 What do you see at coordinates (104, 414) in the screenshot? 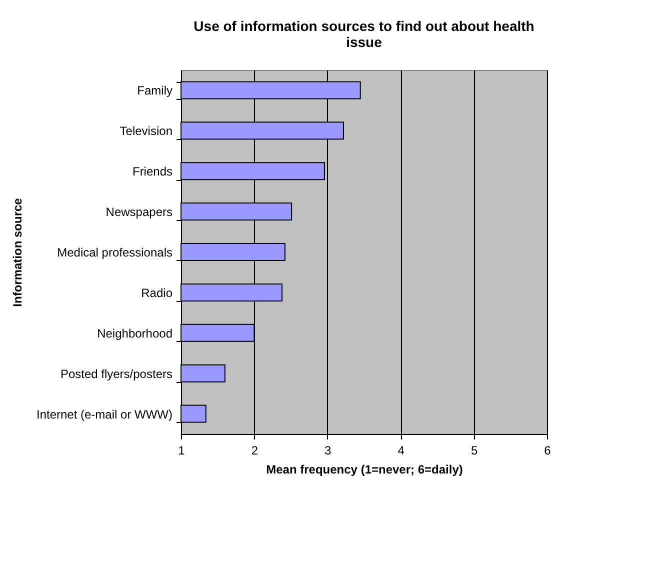
I see `y-tick-label: Internet (e-mail or WWW)` at bounding box center [104, 414].